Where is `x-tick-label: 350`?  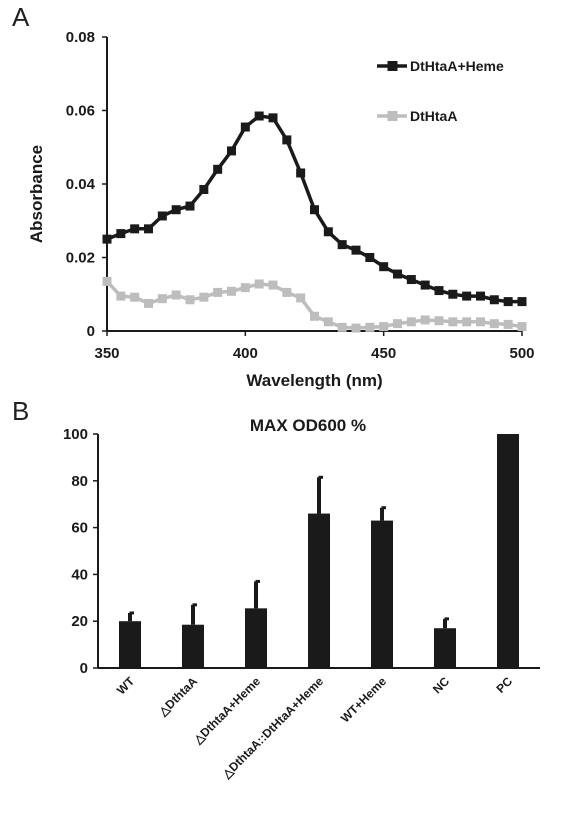
x-tick-label: 350 is located at coordinates (106, 353).